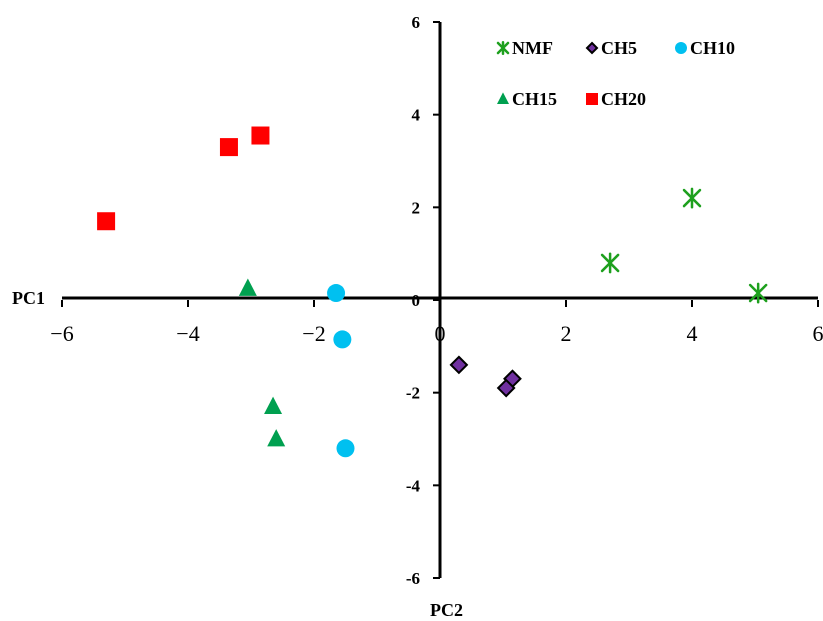 Image resolution: width=823 pixels, height=621 pixels. Describe the element at coordinates (534, 99) in the screenshot. I see `legend-label-ch15: CH15` at that location.